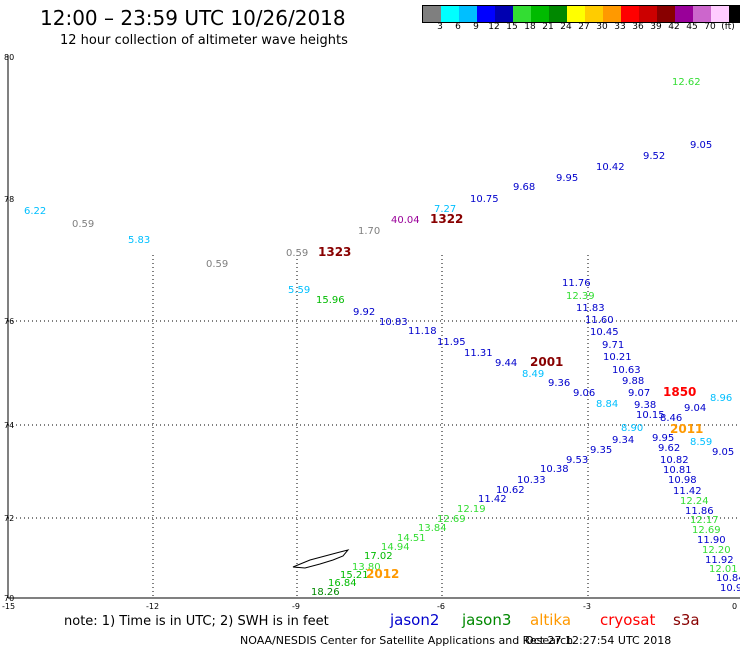 This screenshot has height=650, width=740. What do you see at coordinates (411, 538) in the screenshot?
I see `wave-height-value: 14.51` at bounding box center [411, 538].